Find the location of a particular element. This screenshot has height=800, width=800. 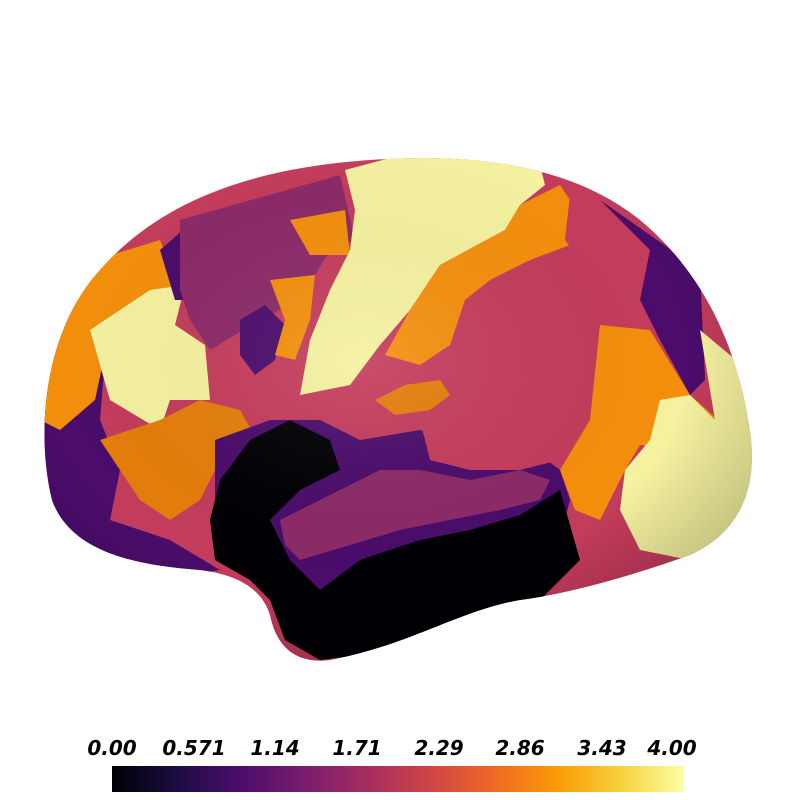

colorbar-tick-label: 4.00 is located at coordinates (672, 748).